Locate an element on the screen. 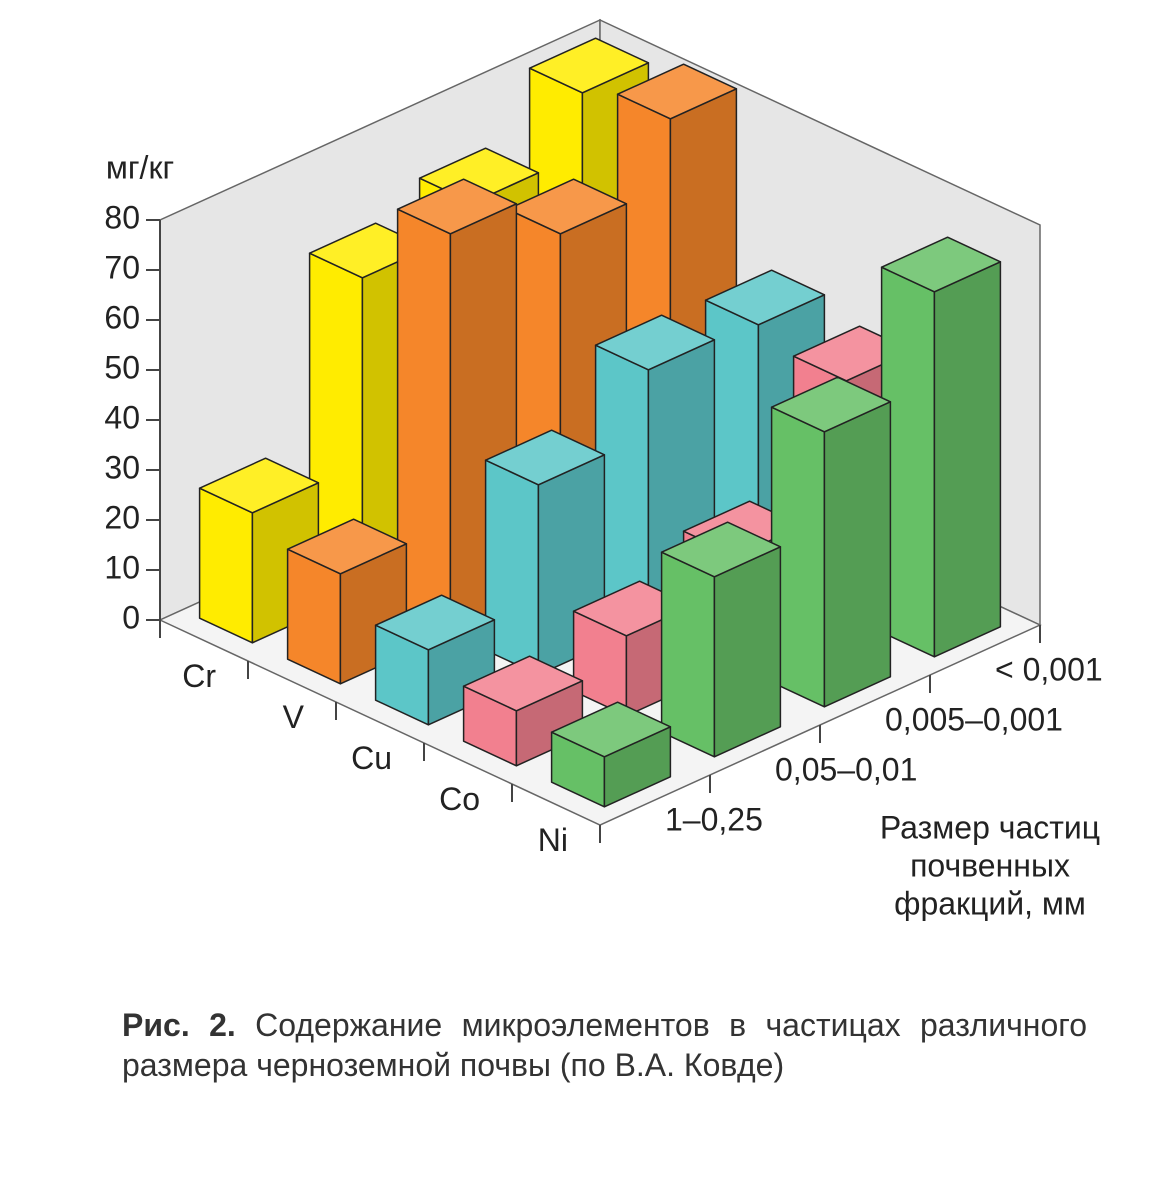 The image size is (1151, 1180). y-axis-title: мг/кг is located at coordinates (140, 167).